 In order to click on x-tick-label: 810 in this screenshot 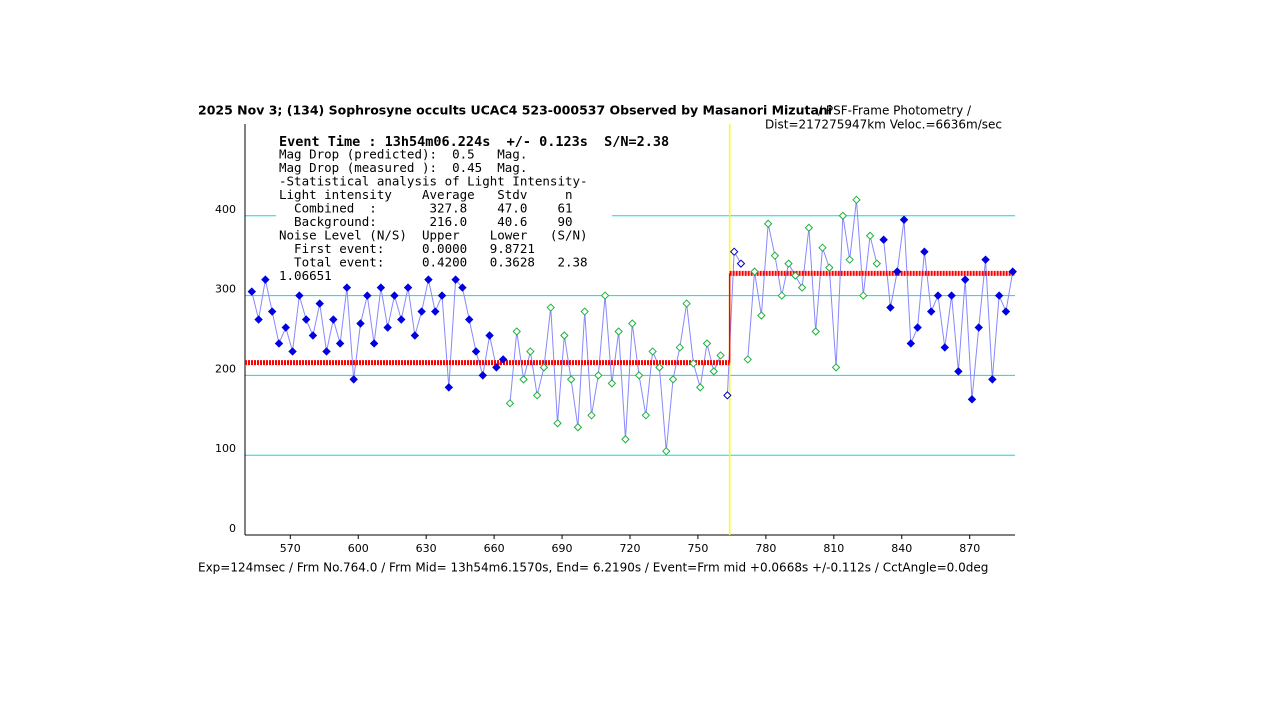, I will do `click(833, 548)`.